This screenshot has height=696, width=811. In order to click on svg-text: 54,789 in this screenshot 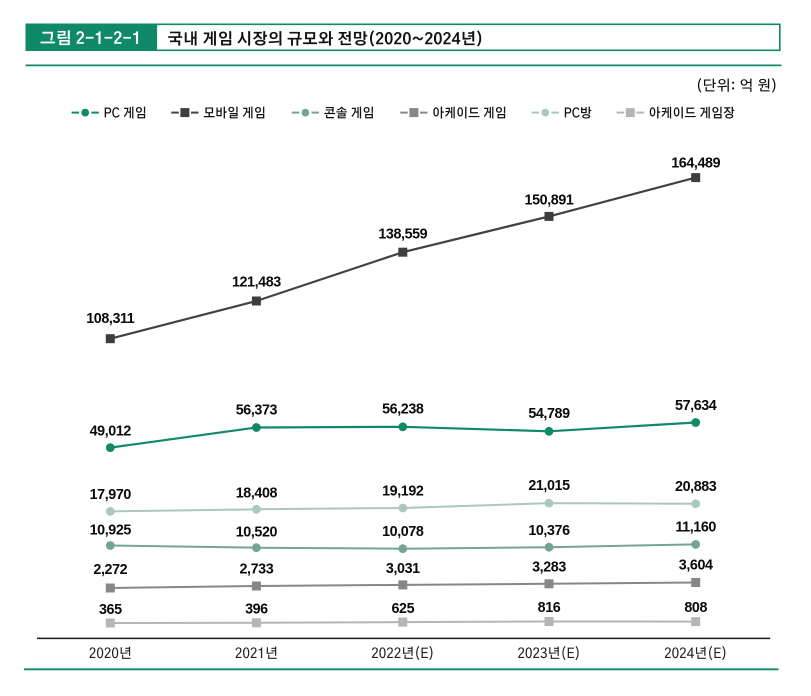, I will do `click(549, 414)`.